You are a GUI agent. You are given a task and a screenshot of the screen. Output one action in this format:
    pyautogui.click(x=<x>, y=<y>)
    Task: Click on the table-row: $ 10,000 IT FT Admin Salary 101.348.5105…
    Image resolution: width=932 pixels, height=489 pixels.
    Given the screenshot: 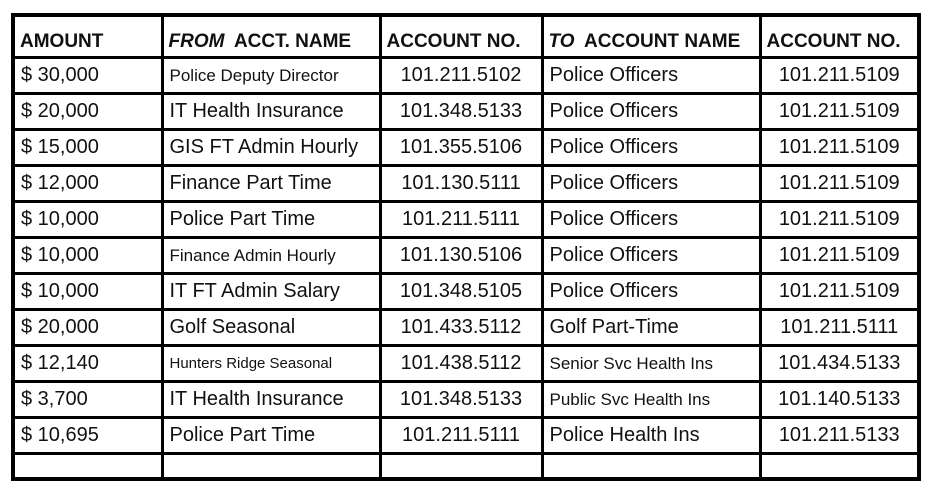 What is the action you would take?
    pyautogui.click(x=466, y=291)
    